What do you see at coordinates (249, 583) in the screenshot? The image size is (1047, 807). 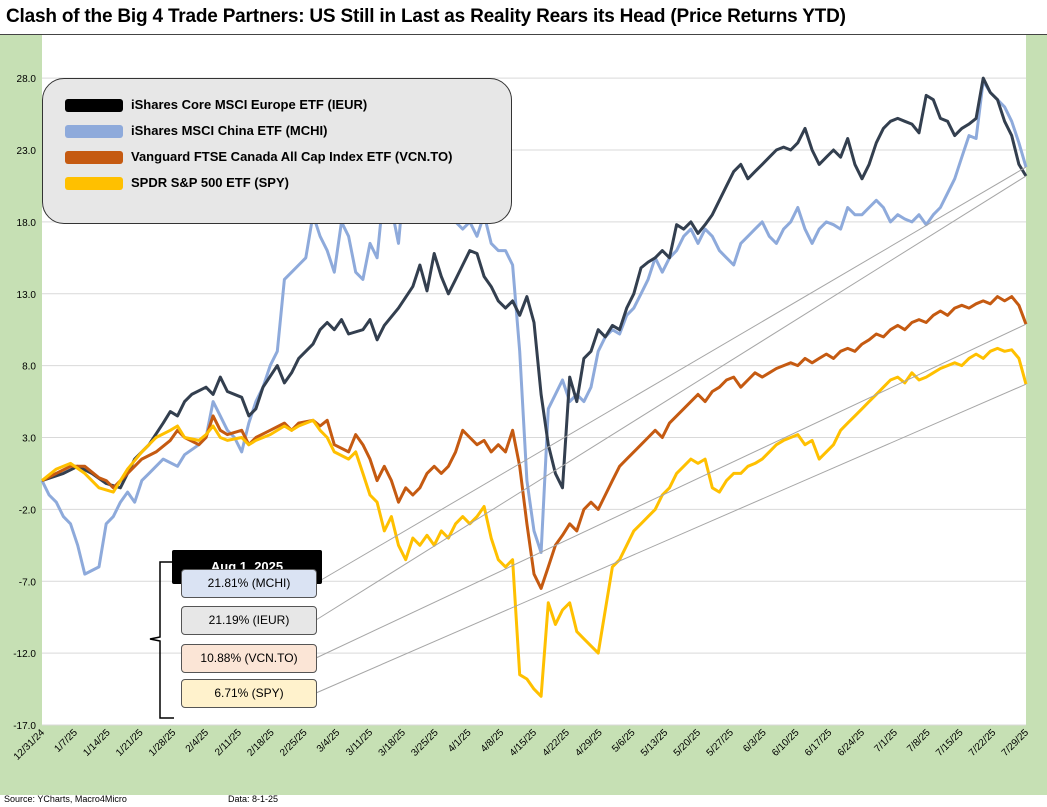 I see `callout-value-box: 21.81% (MCHI)` at bounding box center [249, 583].